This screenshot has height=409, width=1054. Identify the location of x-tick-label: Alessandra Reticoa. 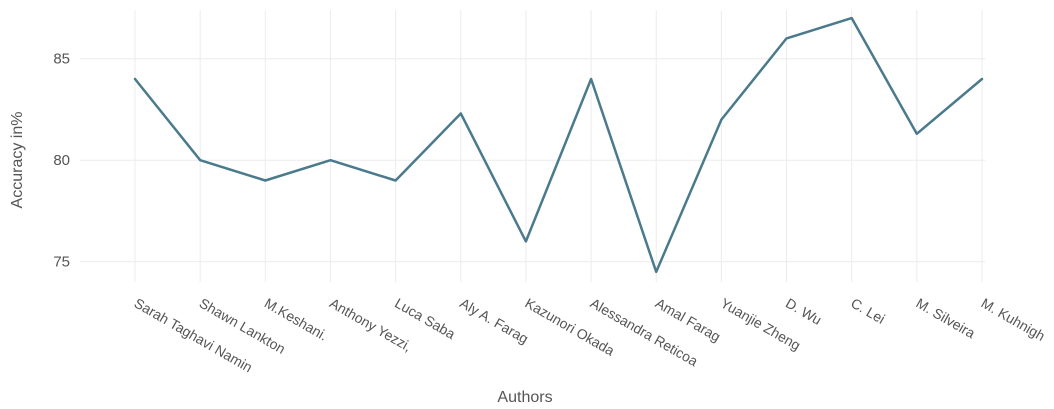
(644, 332).